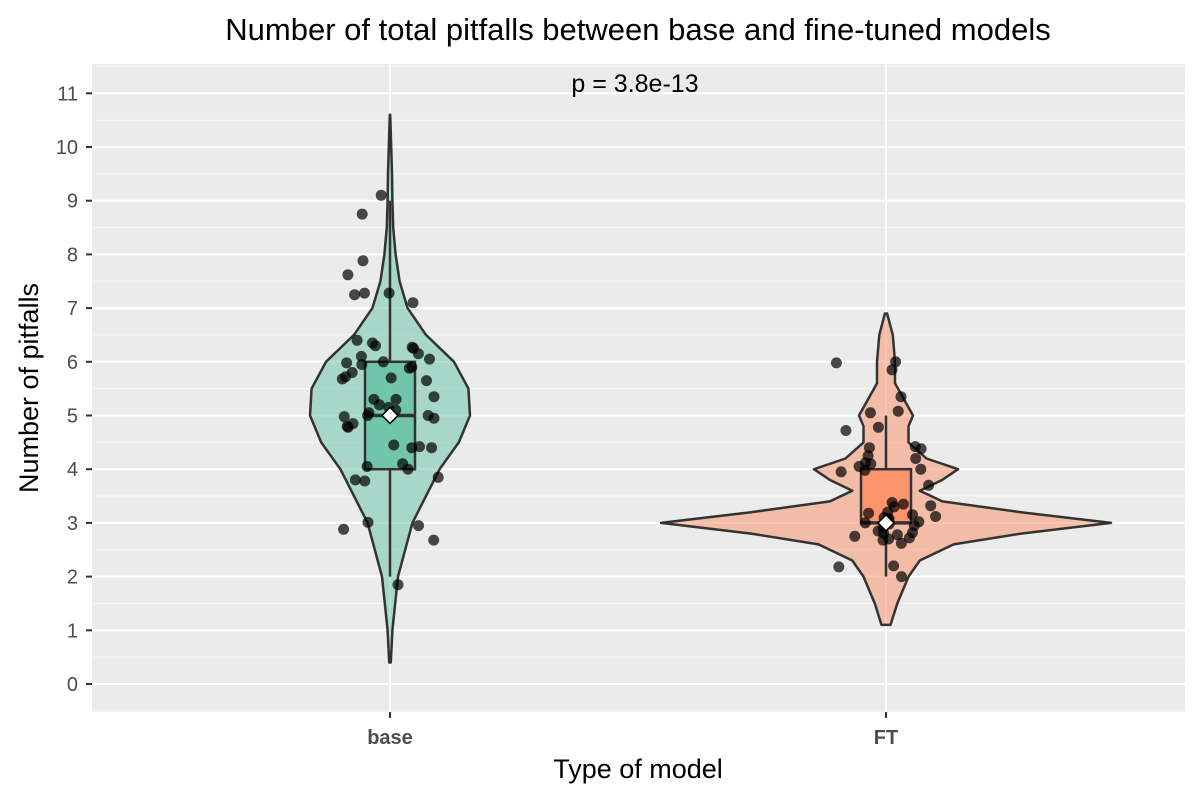 The width and height of the screenshot is (1200, 800). Describe the element at coordinates (72, 578) in the screenshot. I see `y-tick-label: 2` at that location.